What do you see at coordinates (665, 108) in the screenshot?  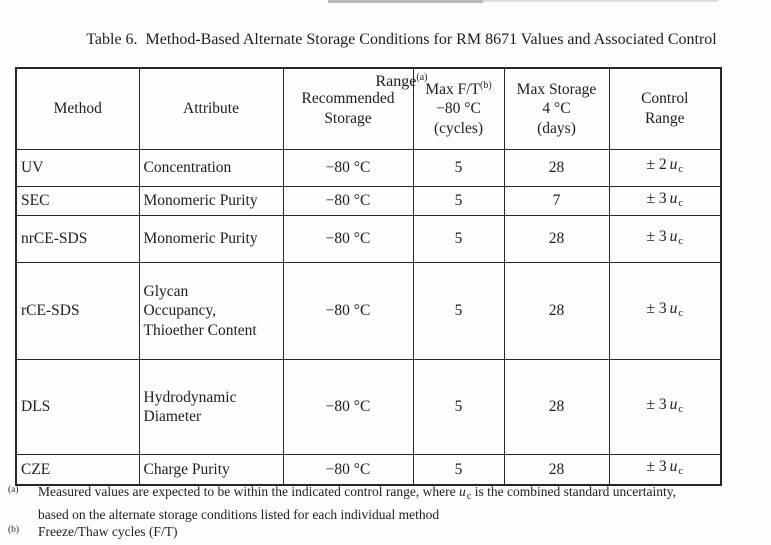 I see `col-header-control-range: Control Range` at bounding box center [665, 108].